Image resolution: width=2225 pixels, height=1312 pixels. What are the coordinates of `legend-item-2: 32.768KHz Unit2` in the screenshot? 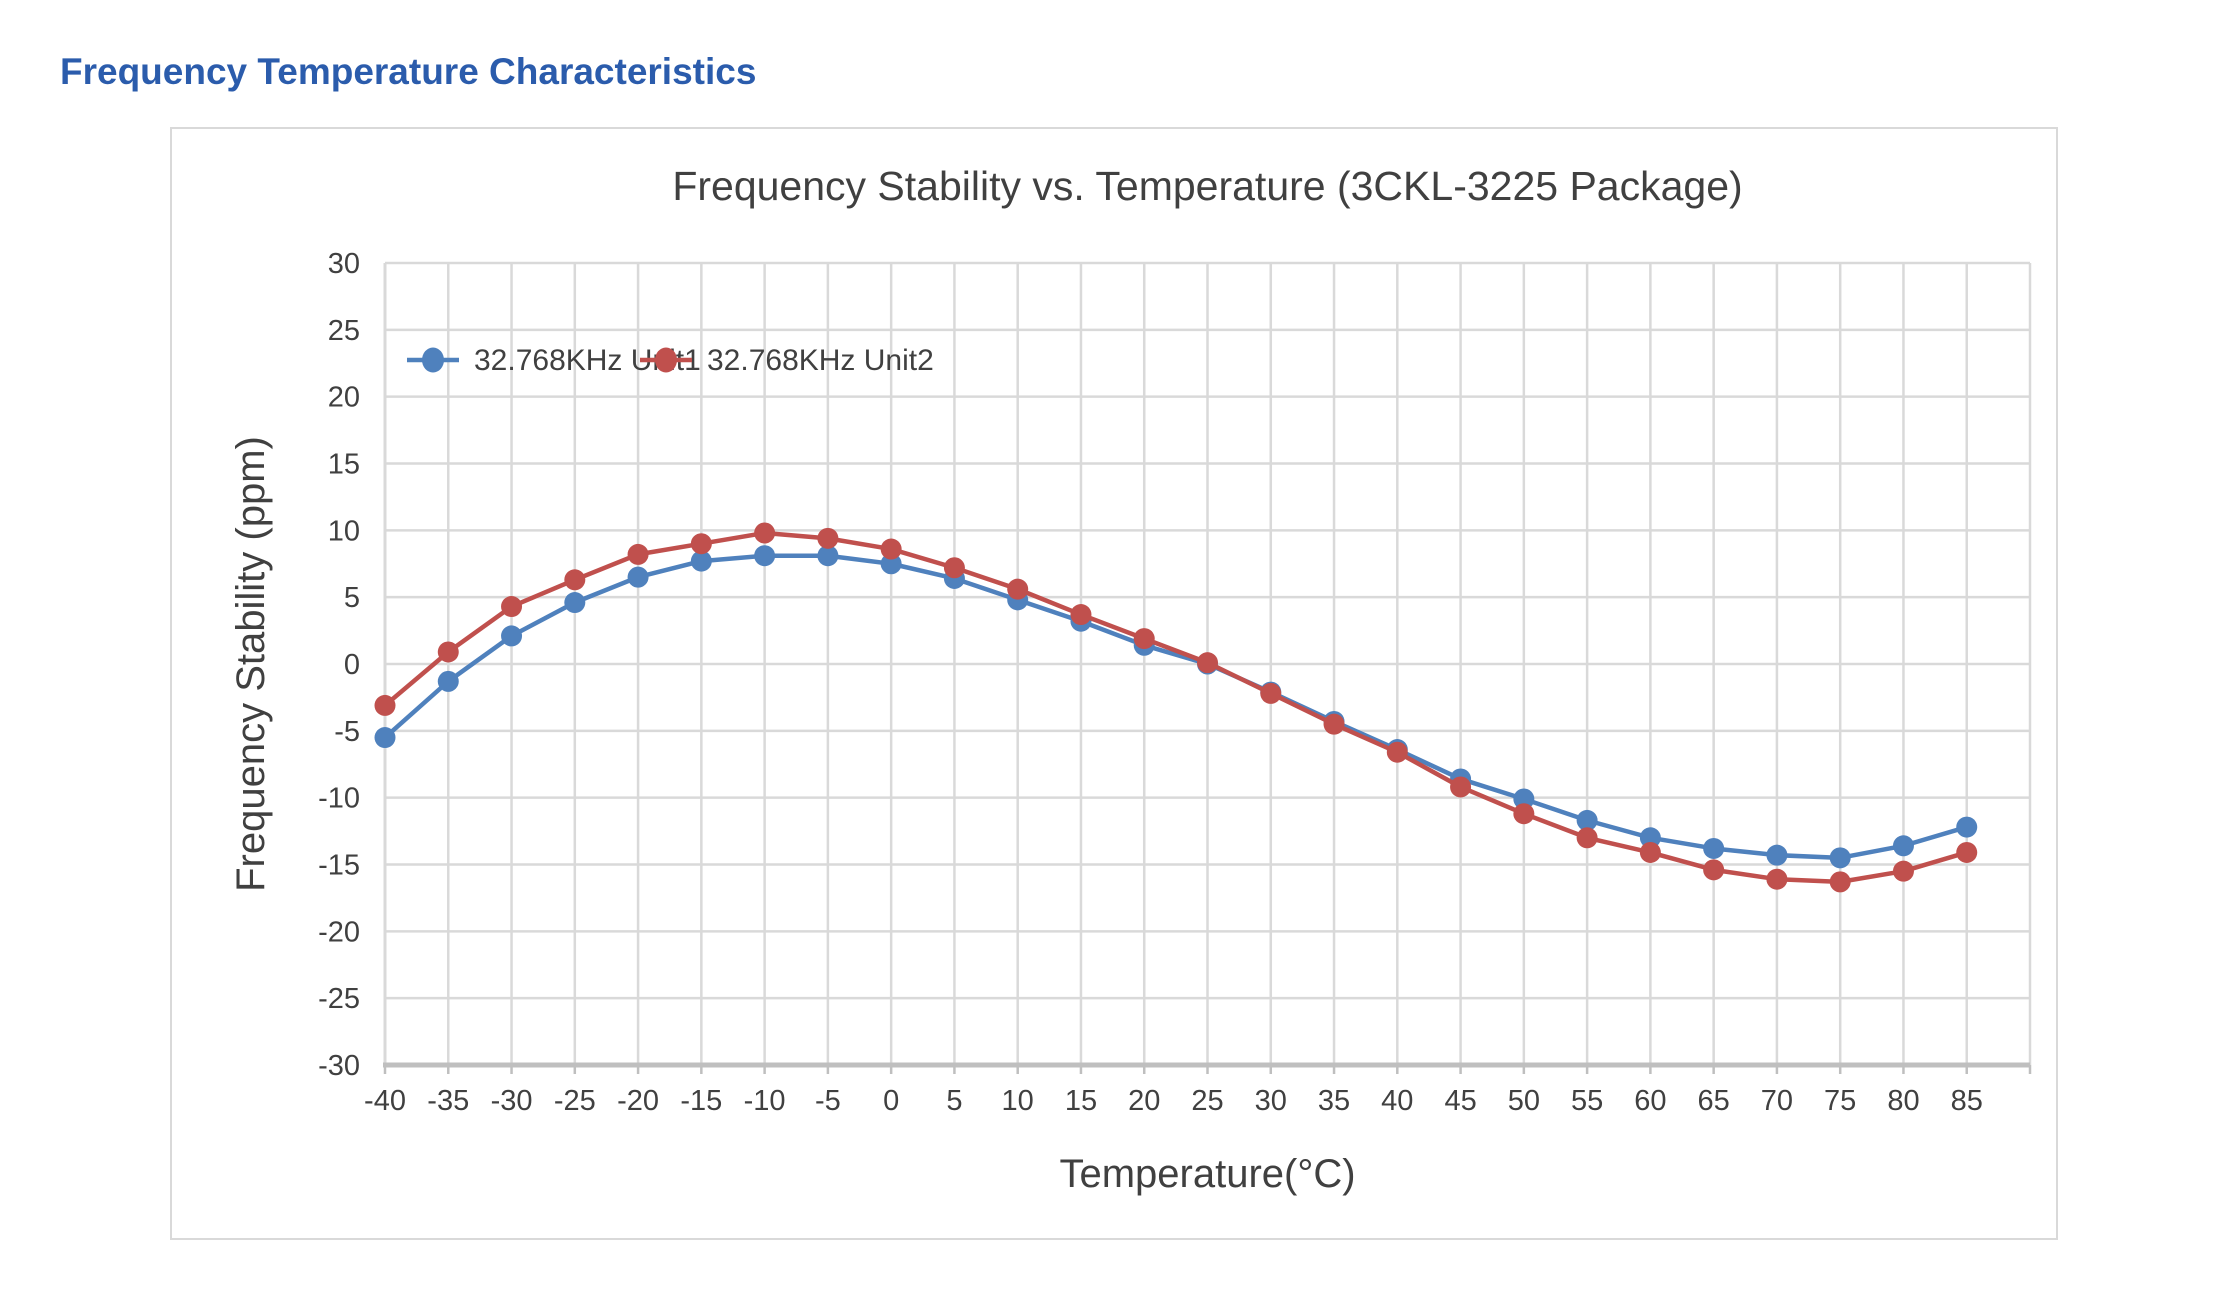 It's located at (787, 360).